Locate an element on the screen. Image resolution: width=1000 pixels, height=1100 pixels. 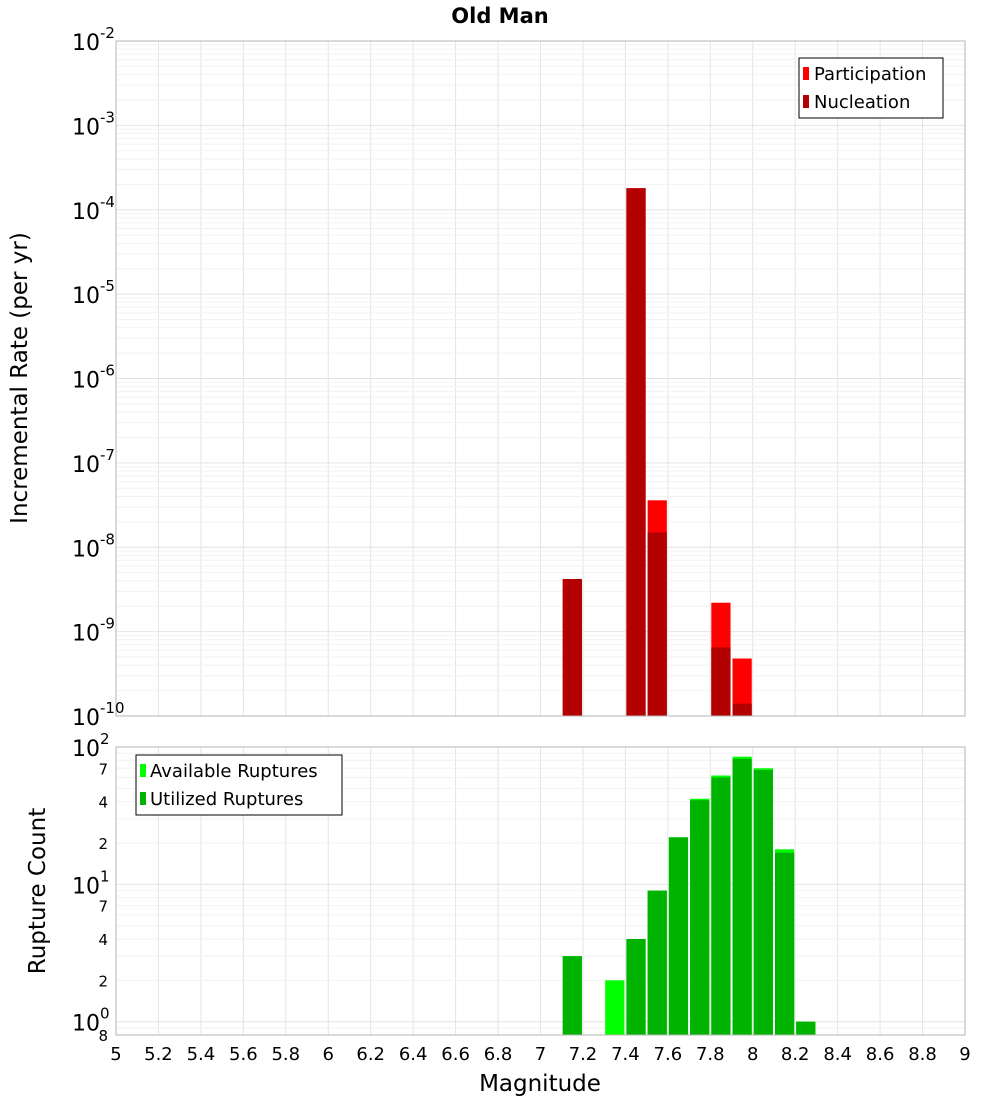
y-tick-exponent: -2 is located at coordinates (107, 33).